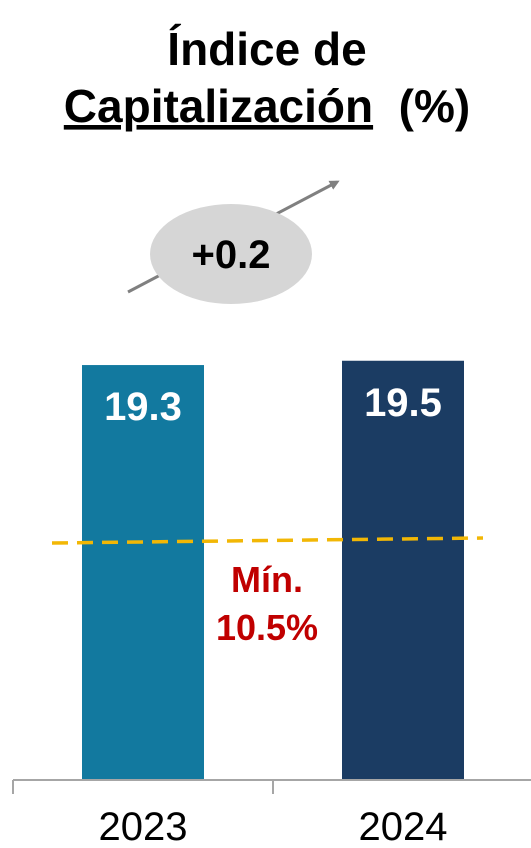 This screenshot has width=531, height=848. I want to click on chart-title-underlined: Capitalización, so click(218, 106).